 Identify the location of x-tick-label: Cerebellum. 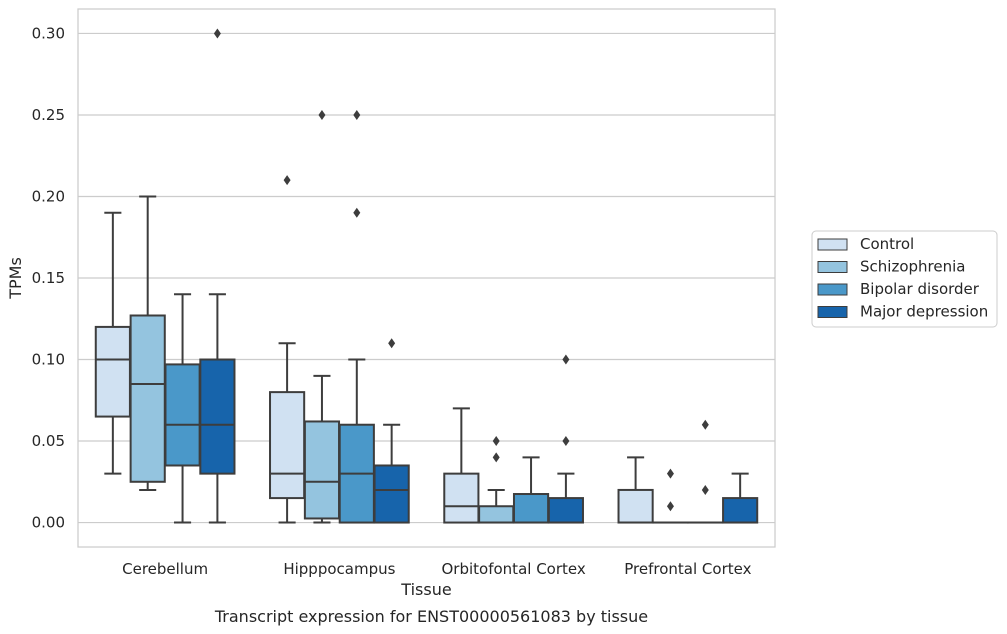
(165, 569).